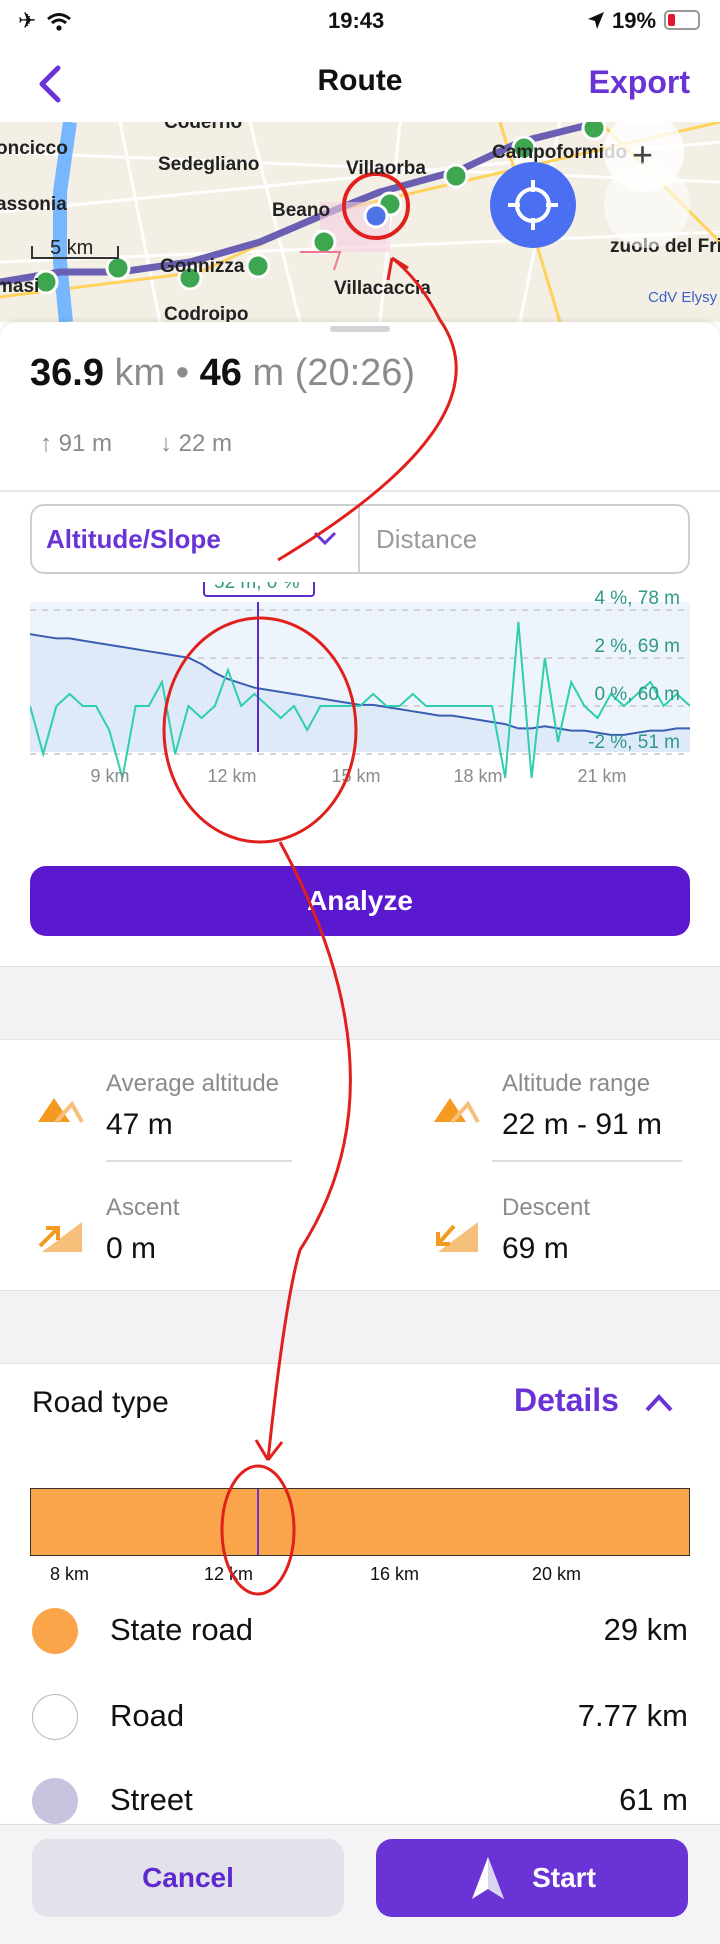  I want to click on legend-value: 29 km, so click(645, 1629).